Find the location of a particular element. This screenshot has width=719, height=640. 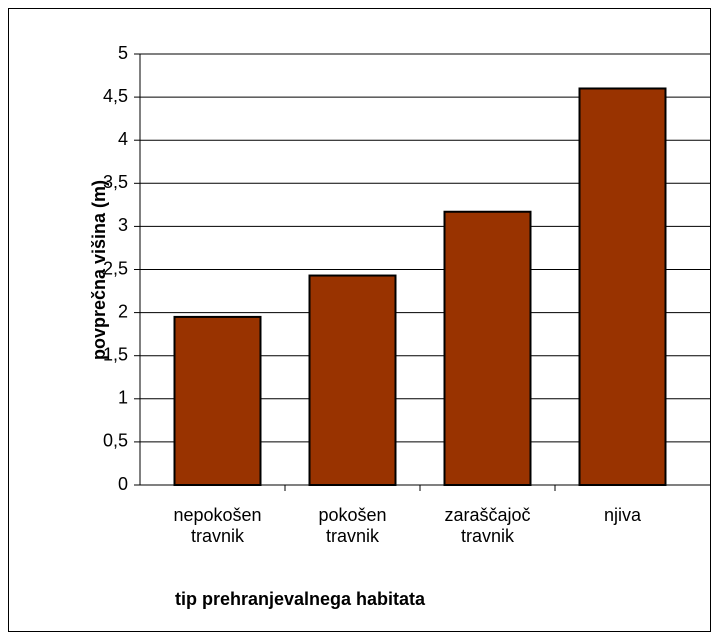

y-tick-label: 2,5 is located at coordinates (115, 268).